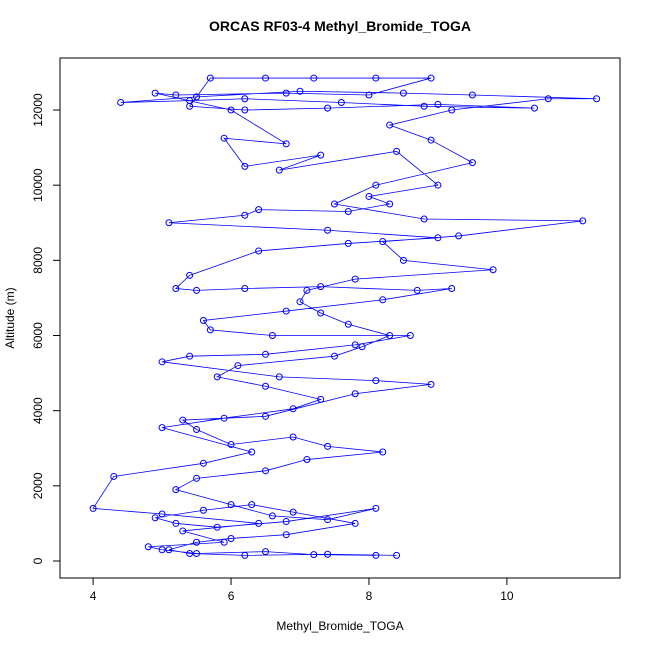  What do you see at coordinates (38, 110) in the screenshot?
I see `y-tick-label: 12000` at bounding box center [38, 110].